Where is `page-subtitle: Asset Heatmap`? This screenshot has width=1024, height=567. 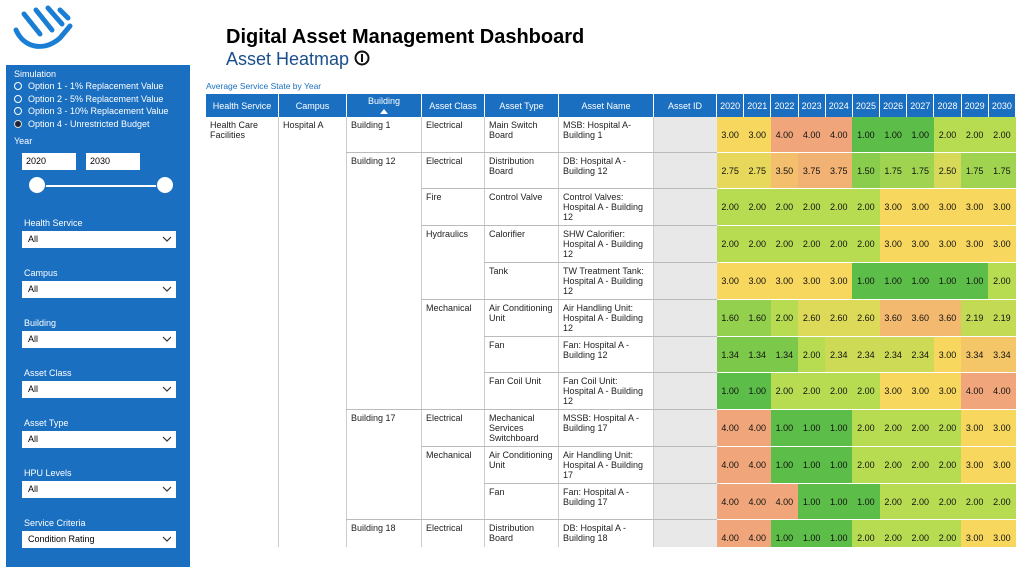
page-subtitle: Asset Heatmap is located at coordinates (298, 59).